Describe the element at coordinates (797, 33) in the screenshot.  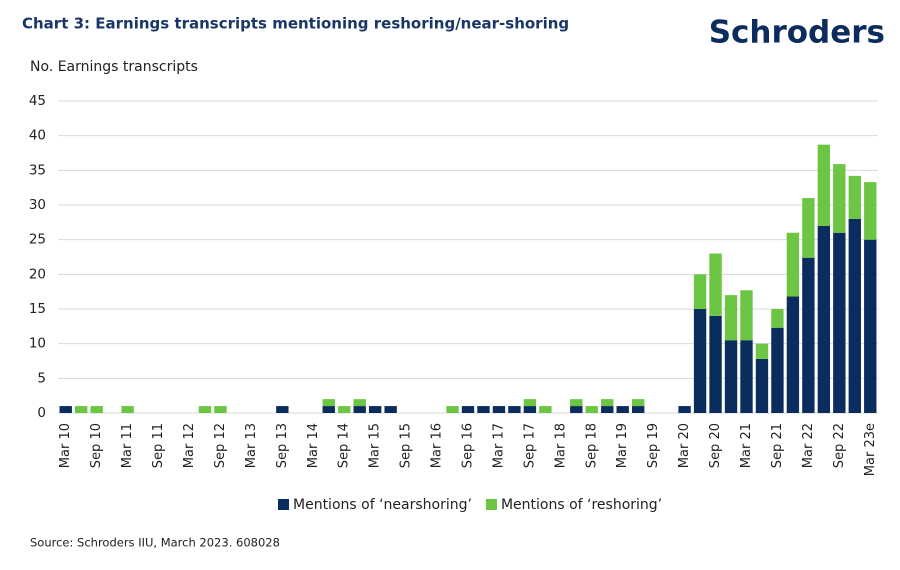
I see `logo: Schroders` at that location.